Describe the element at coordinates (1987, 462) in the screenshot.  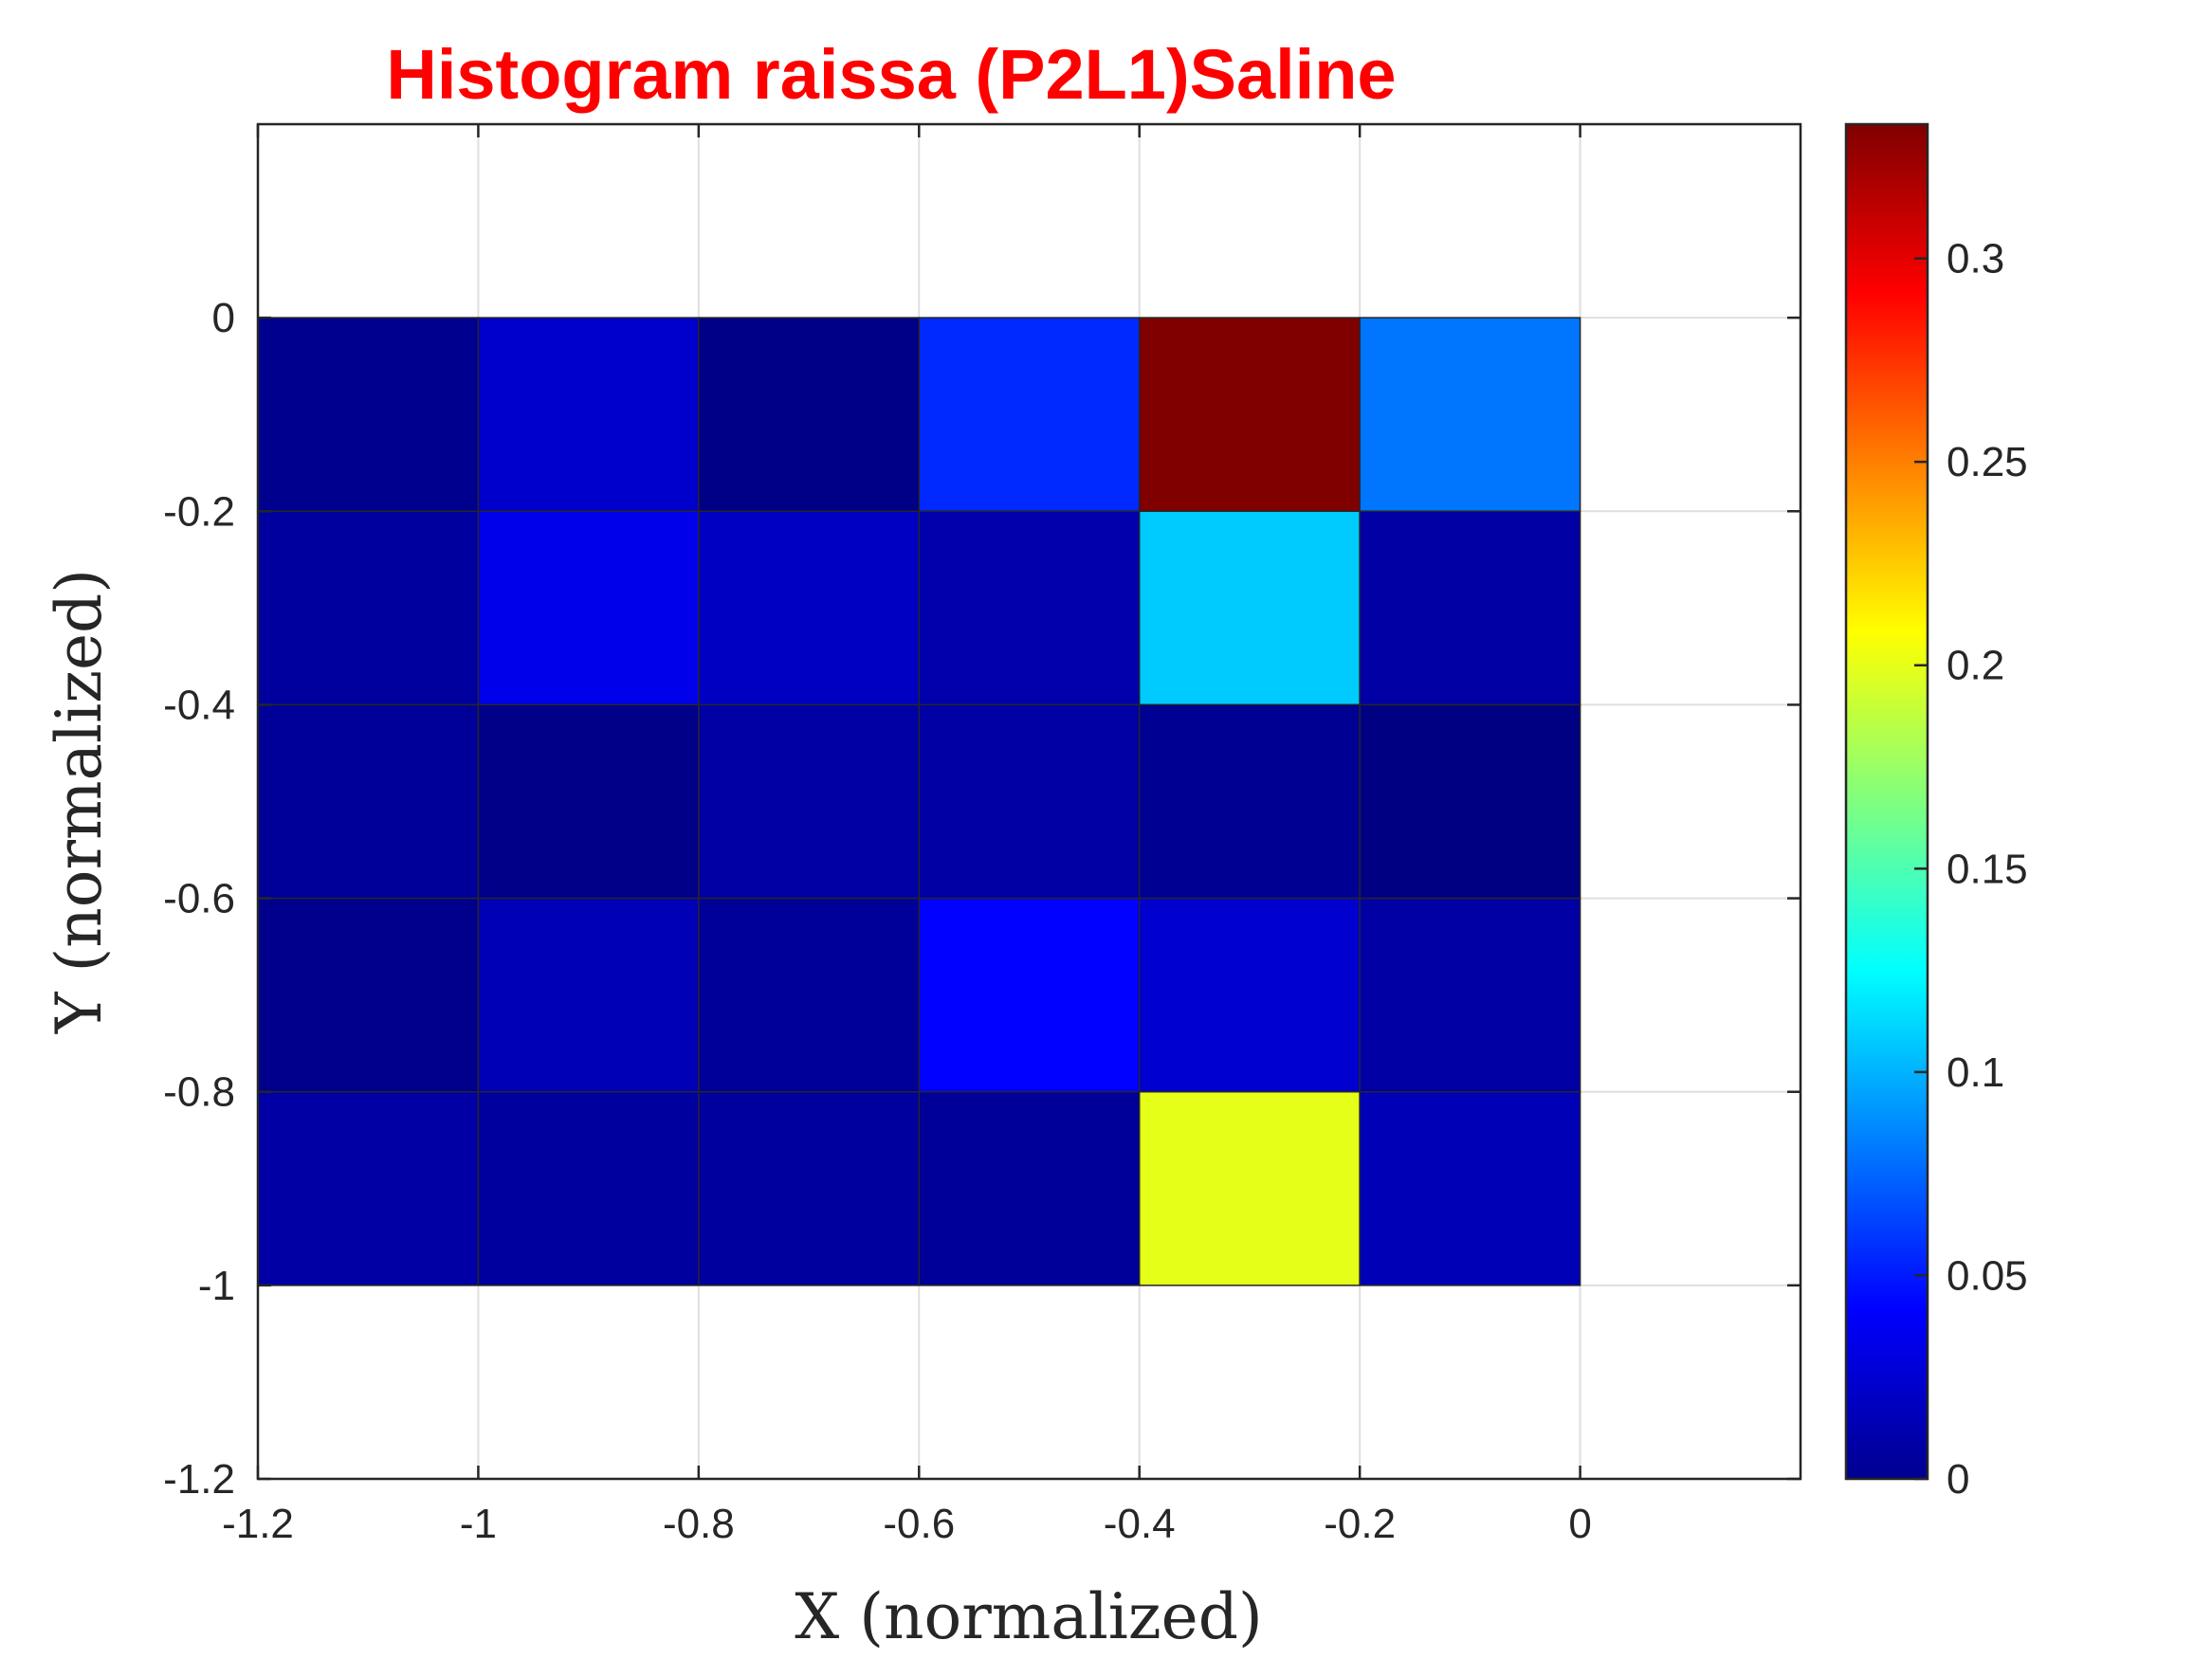
I see `colorbar-tick-label: 0.25` at that location.